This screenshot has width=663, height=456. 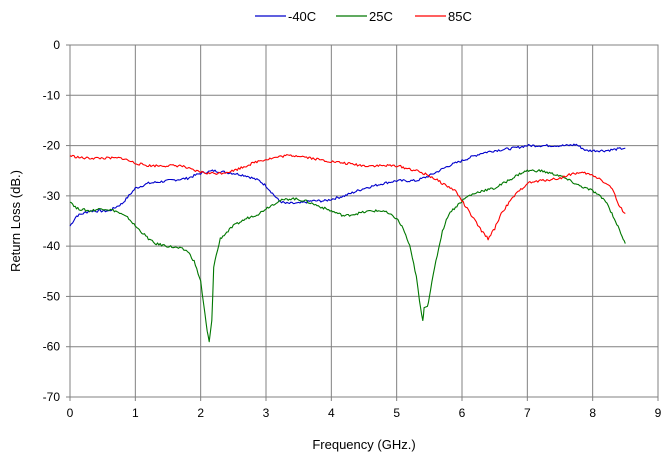 I want to click on x-tick-label: 0, so click(x=70, y=413).